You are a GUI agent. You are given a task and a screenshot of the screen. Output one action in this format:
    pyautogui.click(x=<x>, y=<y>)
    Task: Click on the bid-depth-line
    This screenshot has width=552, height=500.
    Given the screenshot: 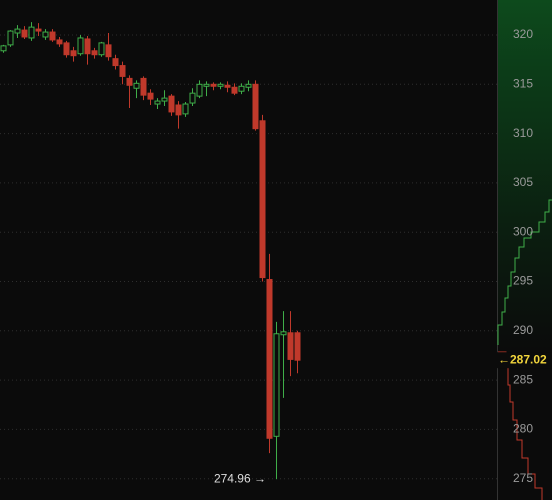 What is the action you would take?
    pyautogui.click(x=524, y=272)
    